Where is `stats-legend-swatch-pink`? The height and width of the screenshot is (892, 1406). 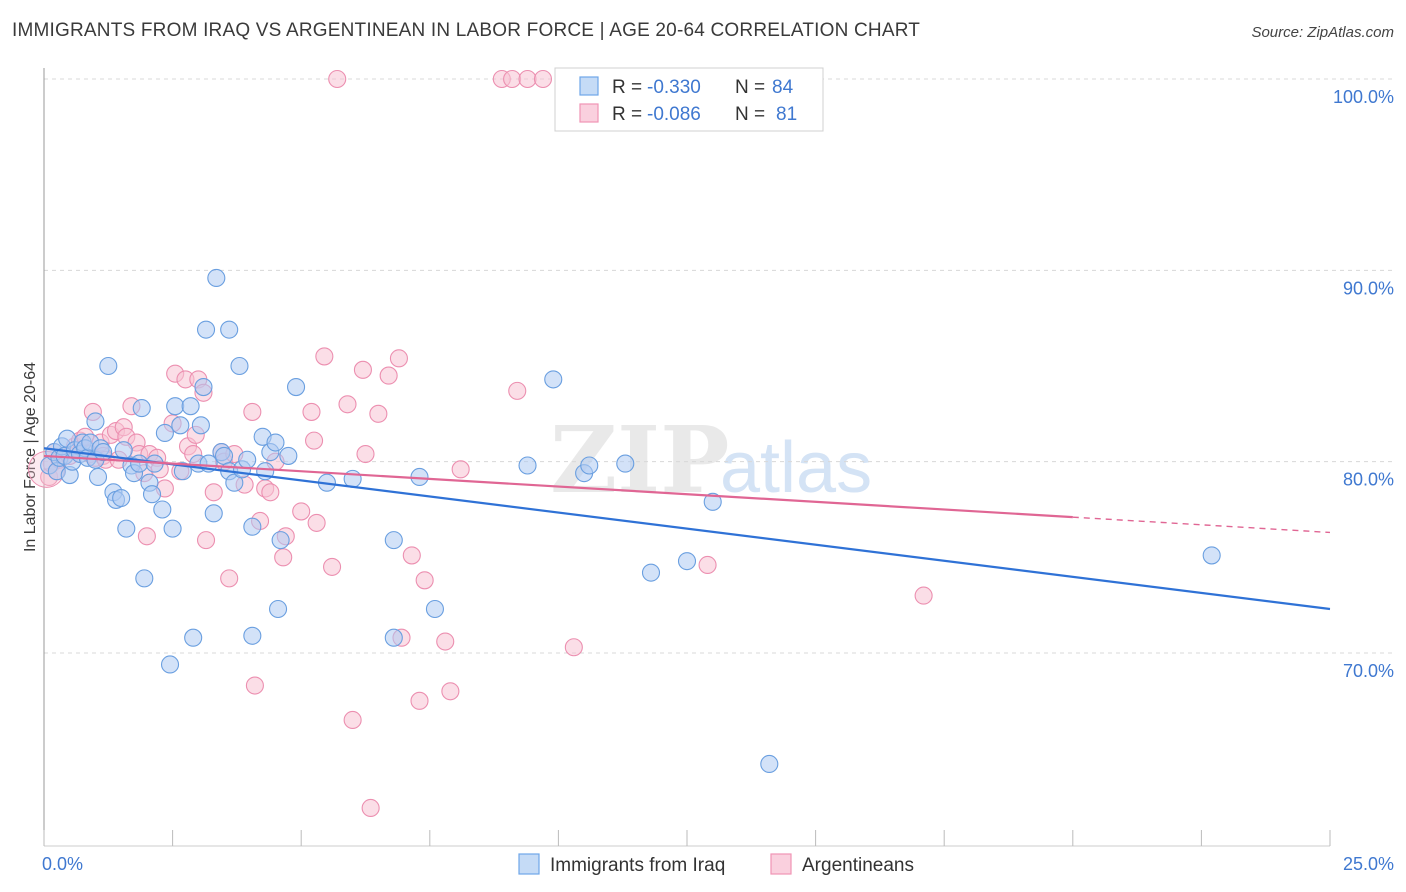 stats-legend-swatch-pink is located at coordinates (589, 113).